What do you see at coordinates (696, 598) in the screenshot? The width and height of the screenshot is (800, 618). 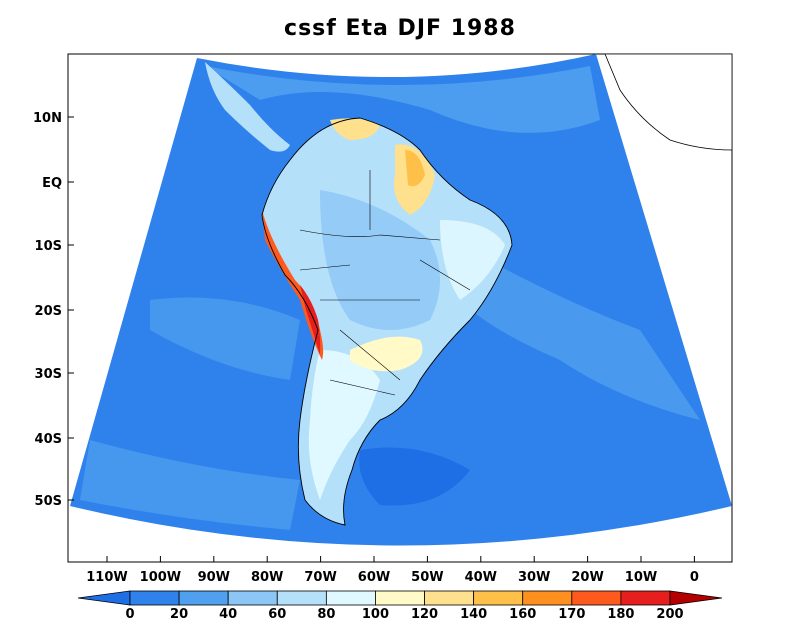 I see `colorbar-arrow-right` at bounding box center [696, 598].